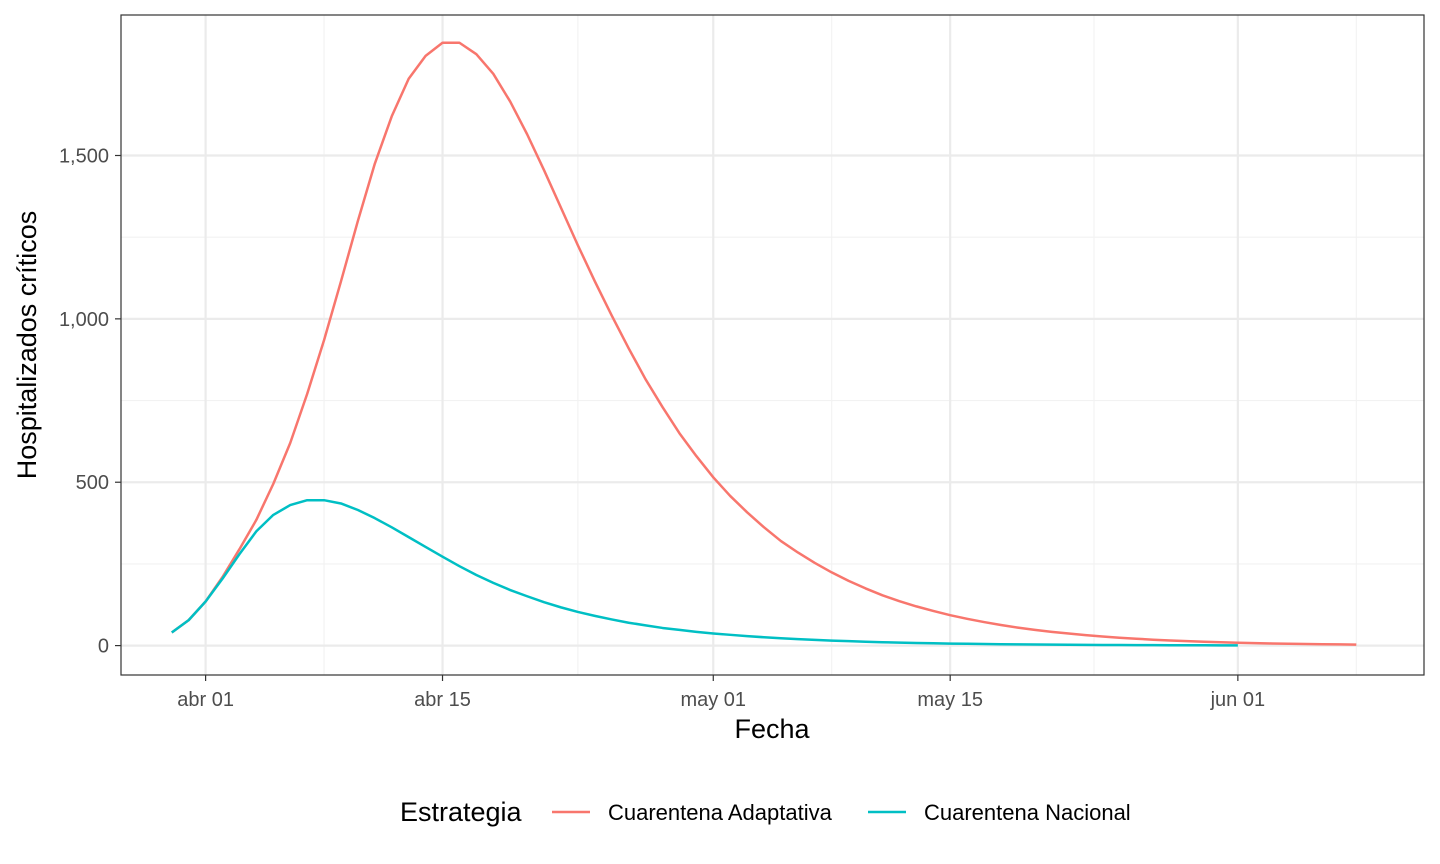 The height and width of the screenshot is (864, 1440). What do you see at coordinates (84, 320) in the screenshot?
I see `y-tick-label: 1,000` at bounding box center [84, 320].